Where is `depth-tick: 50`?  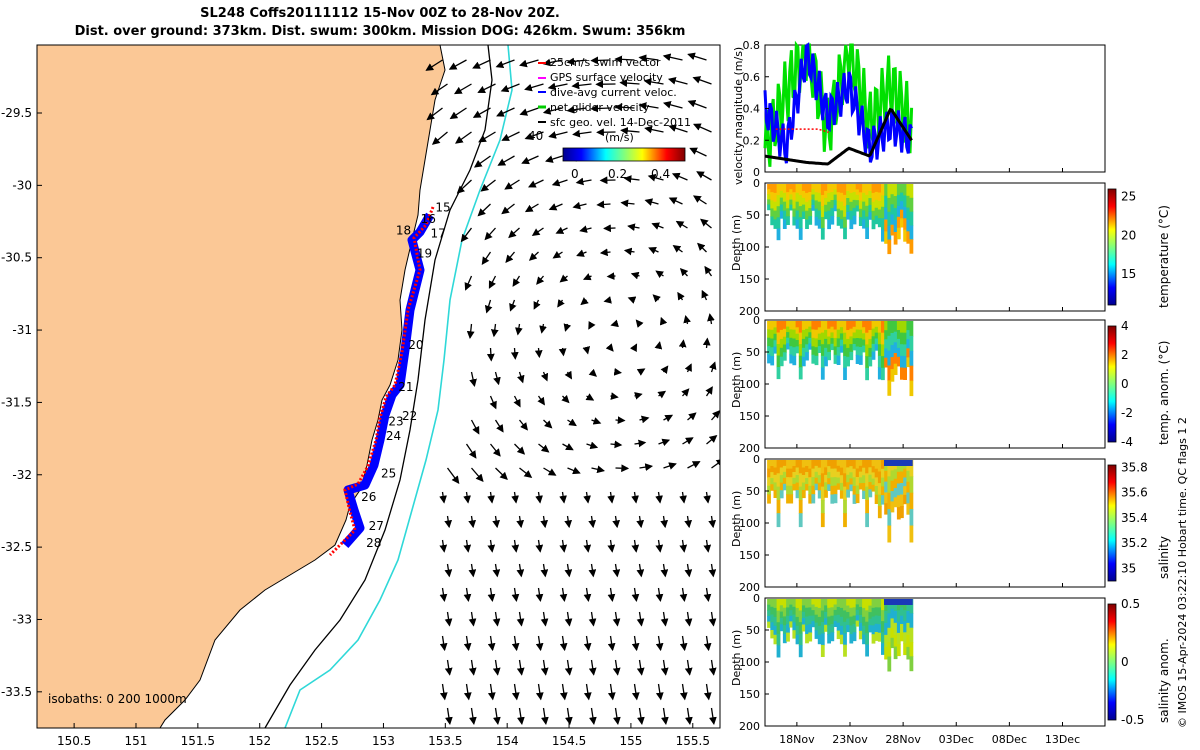 depth-tick: 50 is located at coordinates (753, 491).